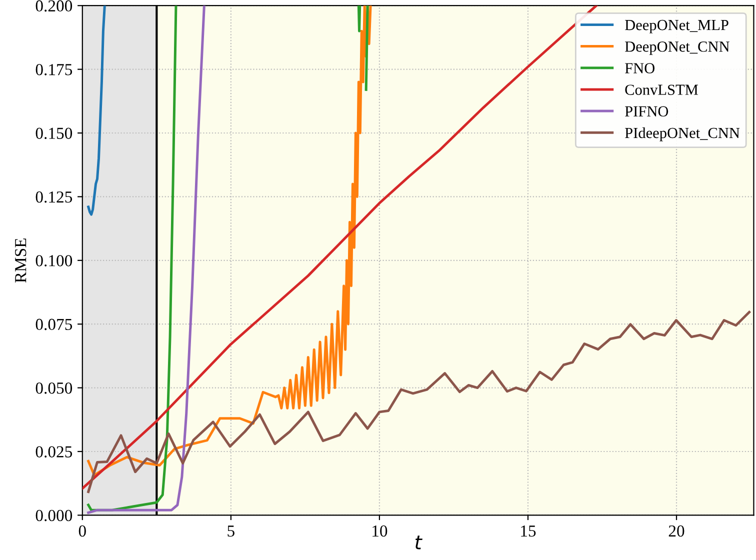 Image resolution: width=756 pixels, height=560 pixels. I want to click on legend-label: DeepONet_MLP, so click(676, 27).